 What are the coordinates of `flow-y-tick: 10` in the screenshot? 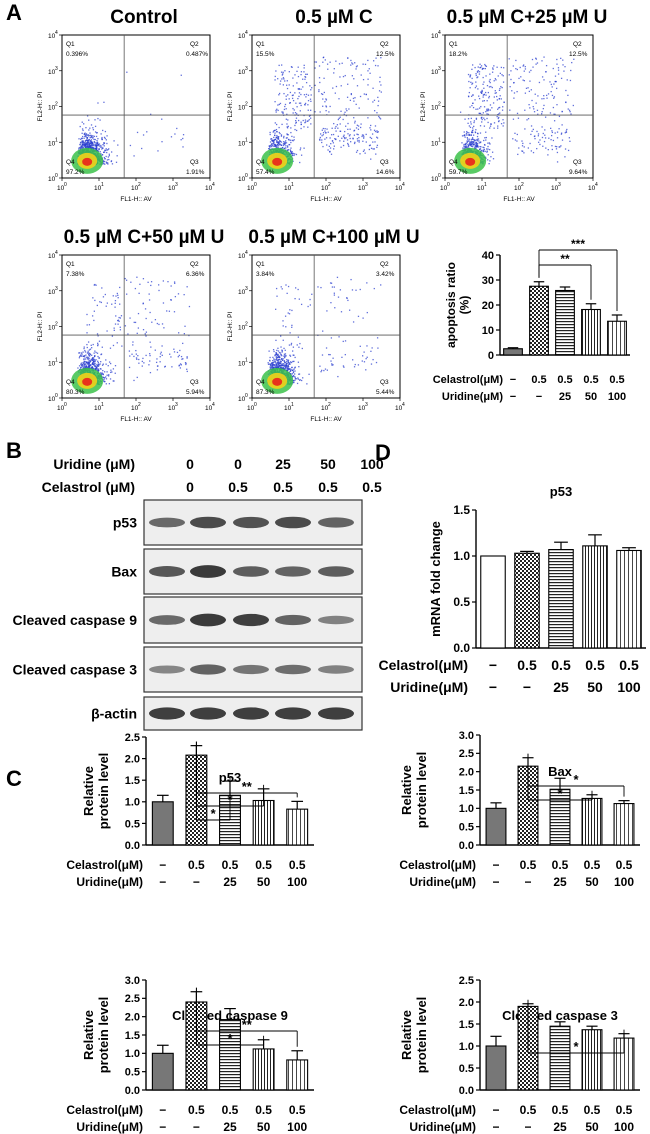 It's located at (242, 328).